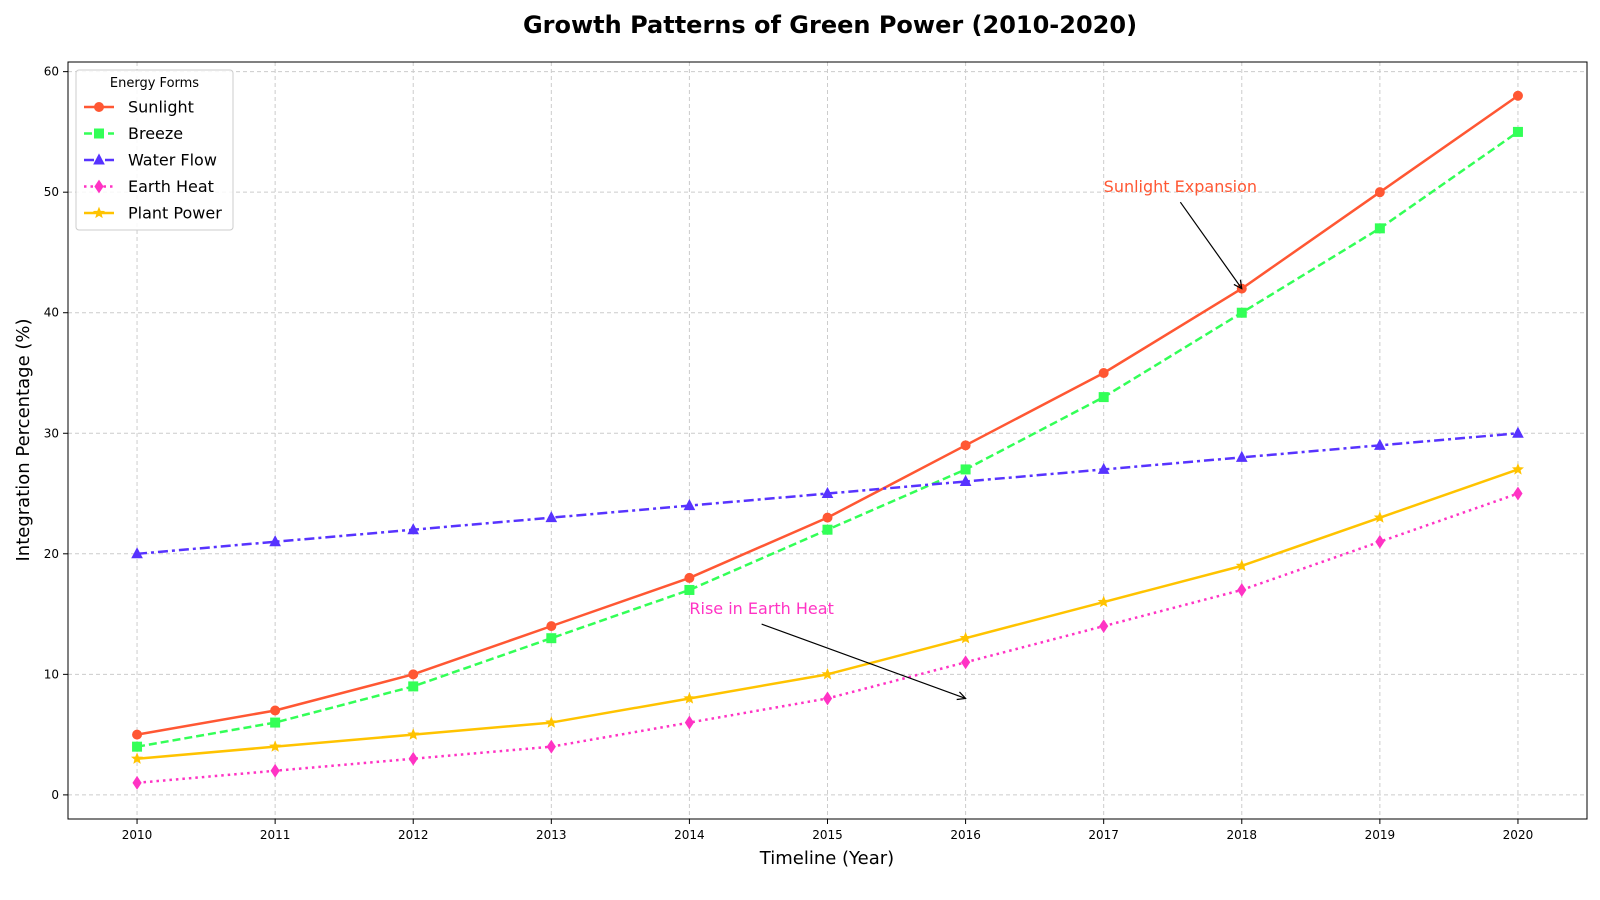 This screenshot has width=1600, height=900. Describe the element at coordinates (172, 160) in the screenshot. I see `legend-label: Water Flow` at that location.